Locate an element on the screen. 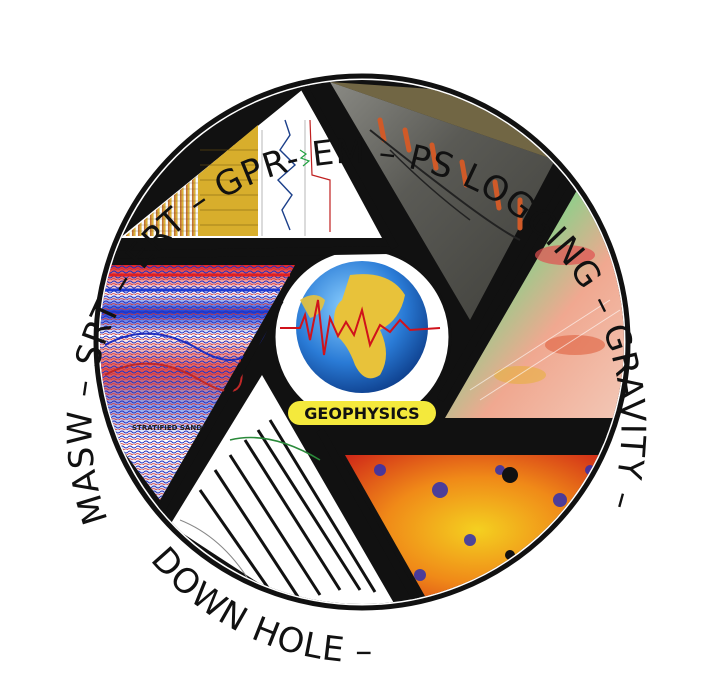 The height and width of the screenshot is (685, 719). seismic-gather-panel is located at coordinates (282, 489).